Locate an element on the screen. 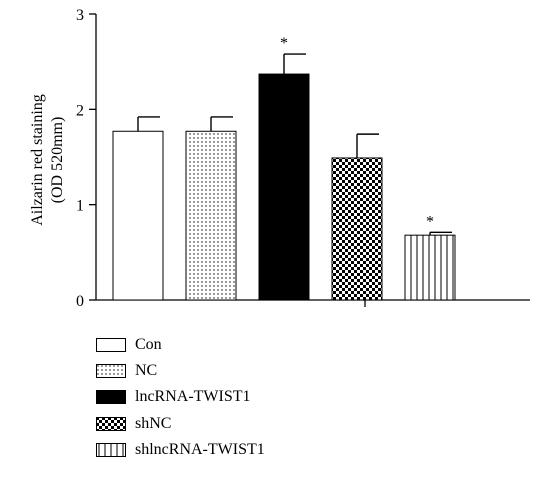 This screenshot has width=541, height=478. bar-nc is located at coordinates (211, 215).